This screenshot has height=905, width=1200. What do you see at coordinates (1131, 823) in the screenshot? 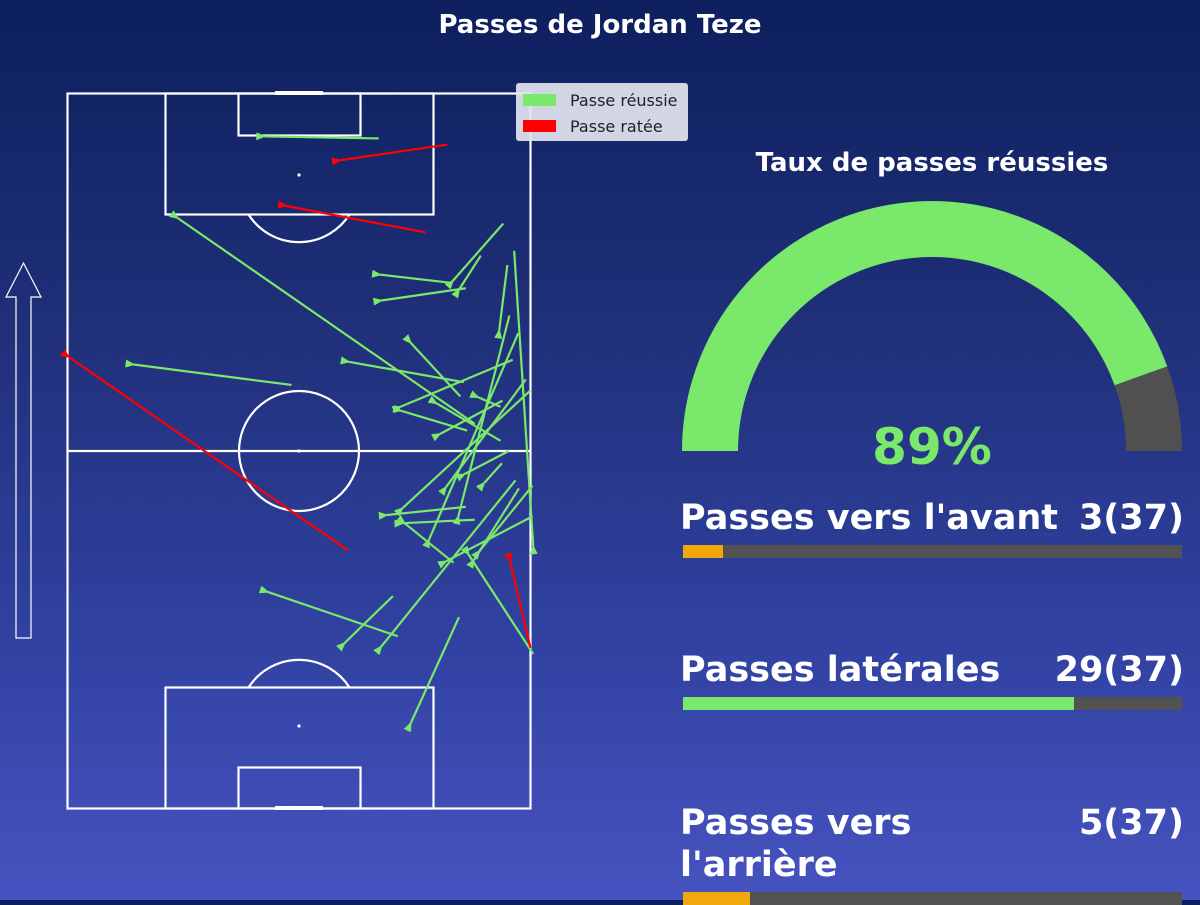
I see `stat-backward-value: 5(37)` at bounding box center [1131, 823].